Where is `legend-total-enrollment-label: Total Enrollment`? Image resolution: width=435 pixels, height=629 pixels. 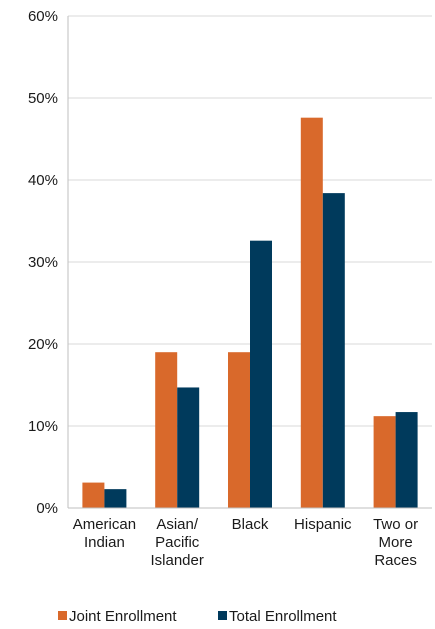
legend-total-enrollment-label: Total Enrollment is located at coordinates (283, 616).